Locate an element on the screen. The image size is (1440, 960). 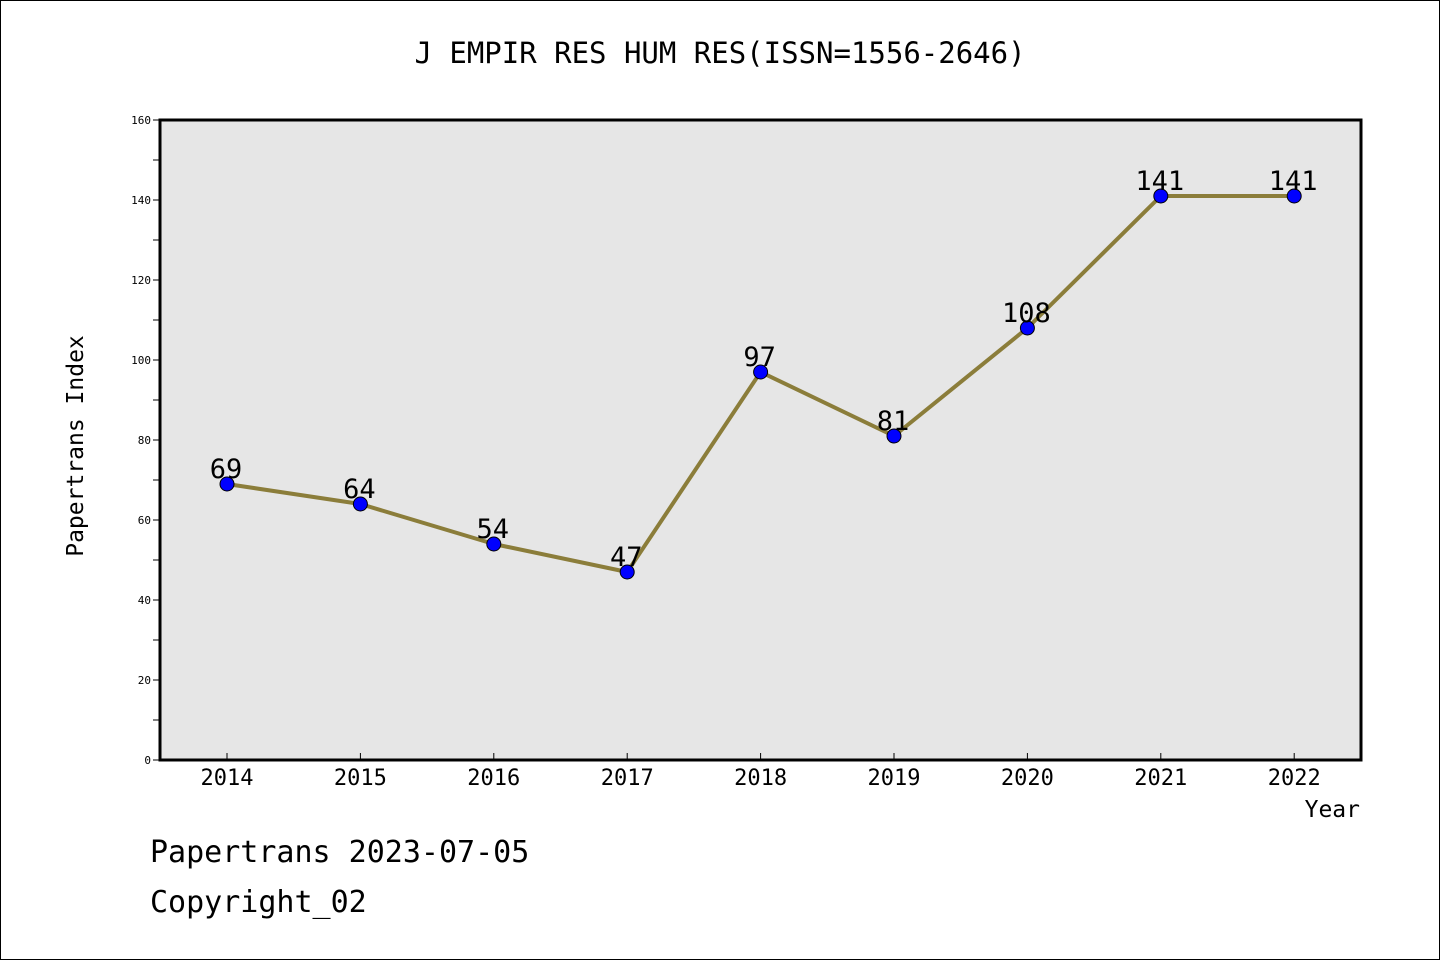
x-tick-label: 2017 is located at coordinates (627, 778).